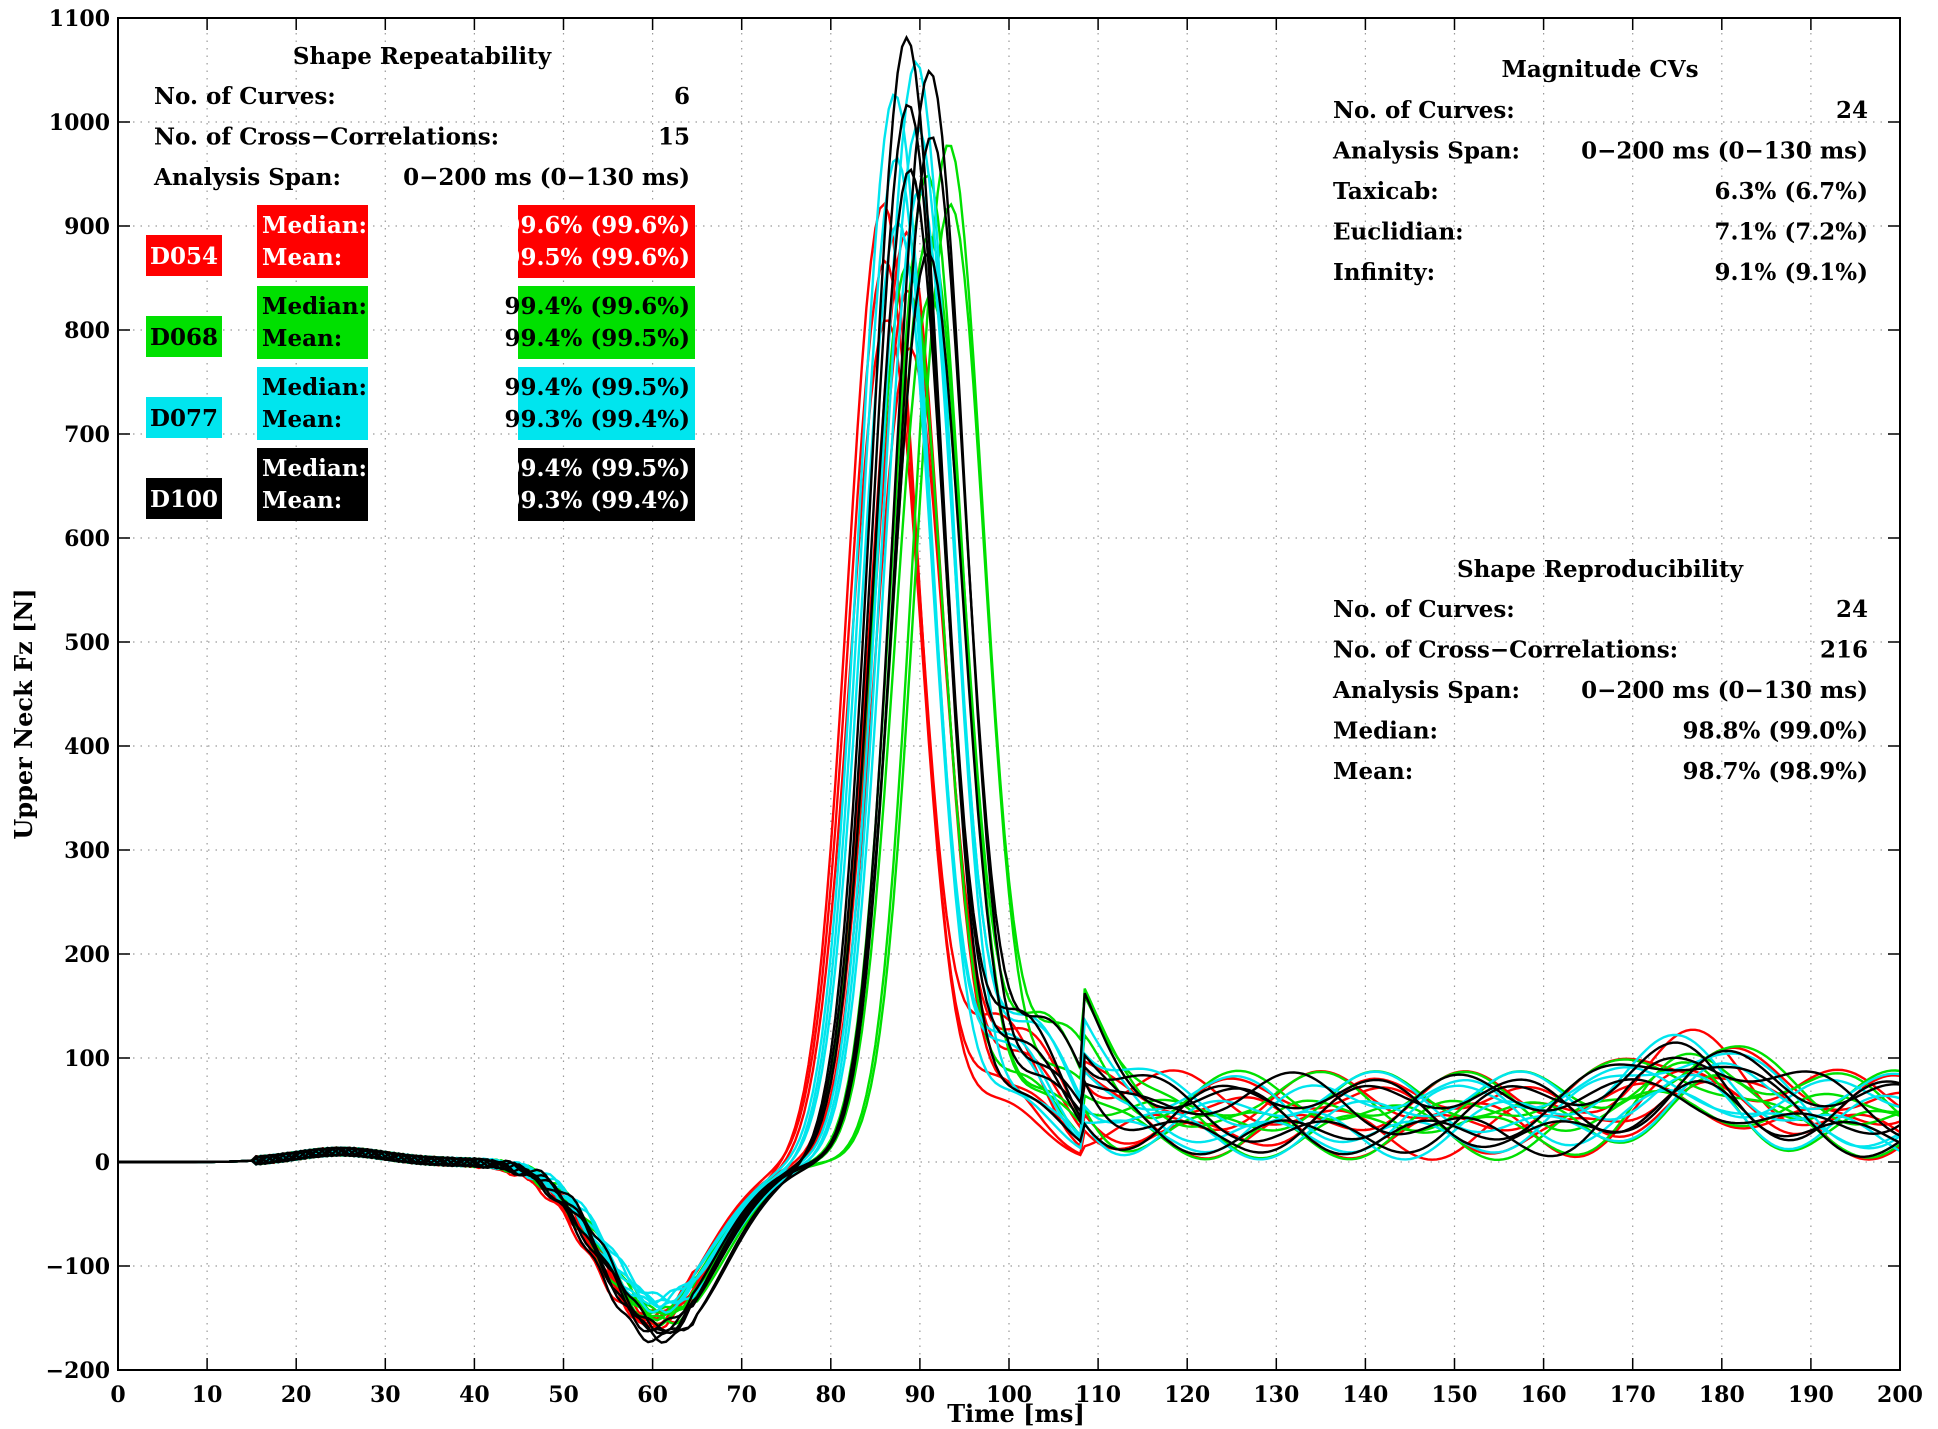 Image resolution: width=1938 pixels, height=1429 pixels. I want to click on magnitude-cvs-label: No. of Curves:, so click(1424, 110).